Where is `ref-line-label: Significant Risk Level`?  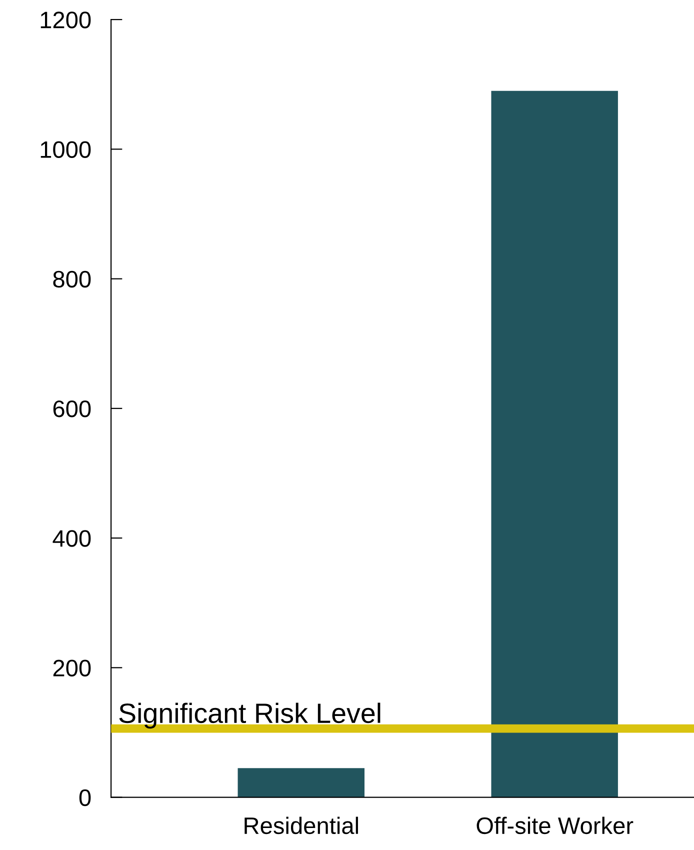 ref-line-label: Significant Risk Level is located at coordinates (249, 715).